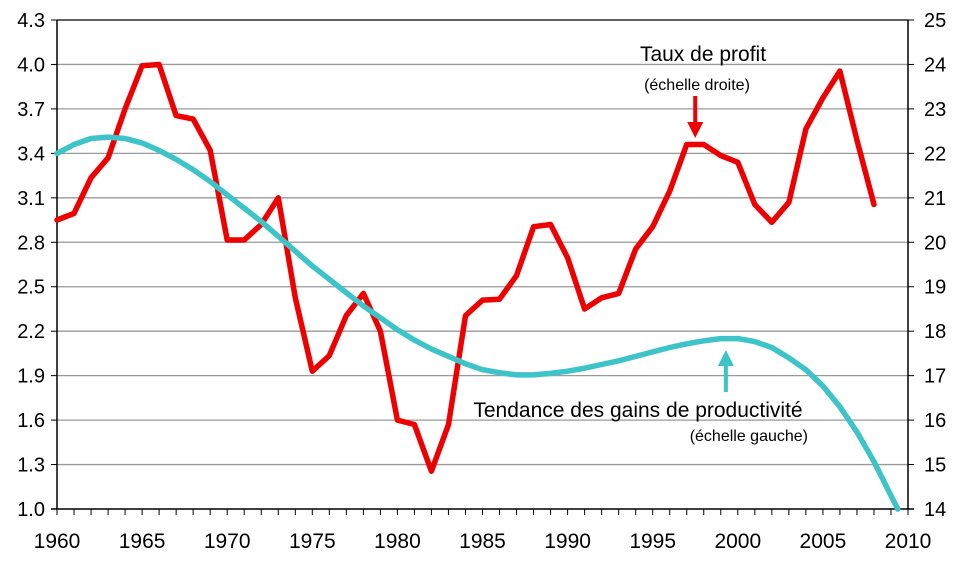 The height and width of the screenshot is (565, 962). I want to click on y-right-tick-label: 19, so click(935, 288).